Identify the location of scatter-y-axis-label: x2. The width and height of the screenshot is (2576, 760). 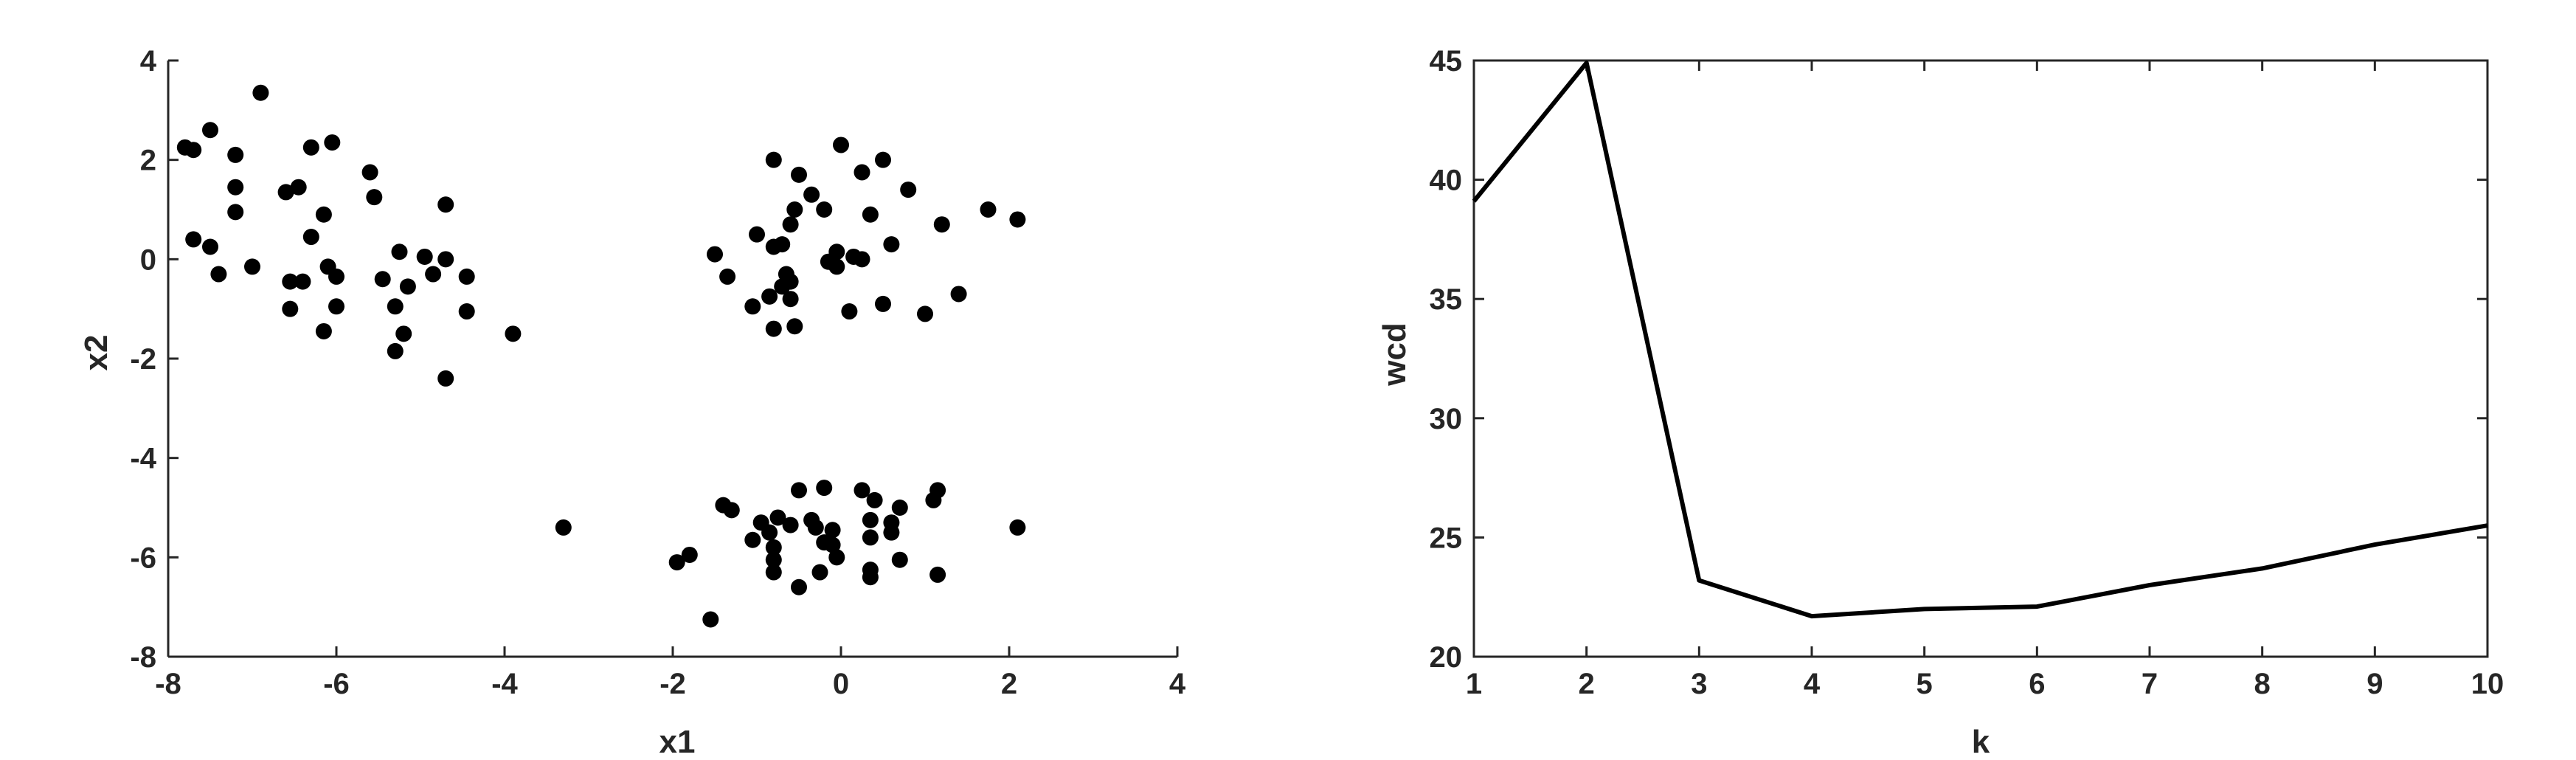
(96, 353).